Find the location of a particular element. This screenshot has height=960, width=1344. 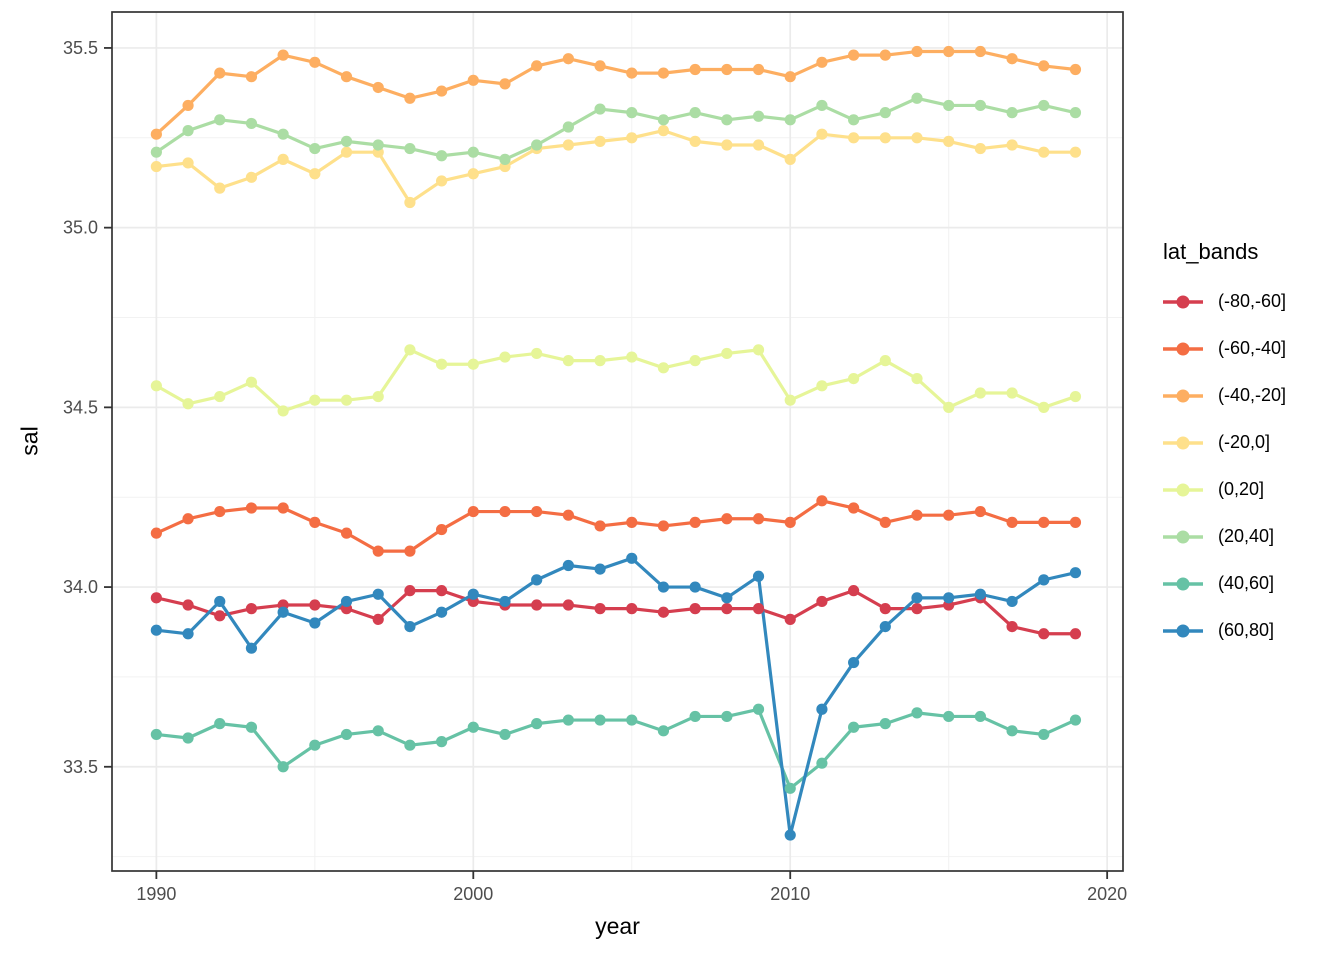

legend-item-label: (20,40] is located at coordinates (1246, 536).